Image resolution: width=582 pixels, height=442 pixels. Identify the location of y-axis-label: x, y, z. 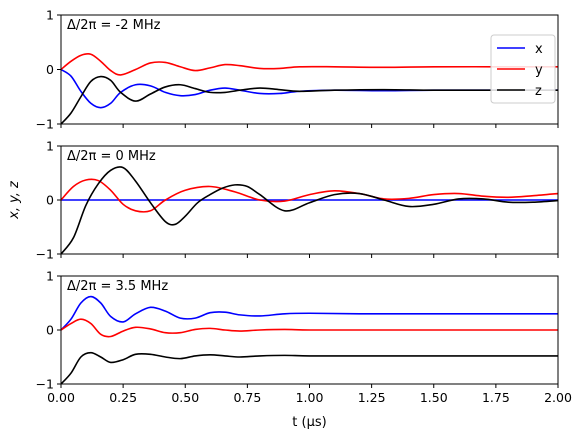
(14, 200).